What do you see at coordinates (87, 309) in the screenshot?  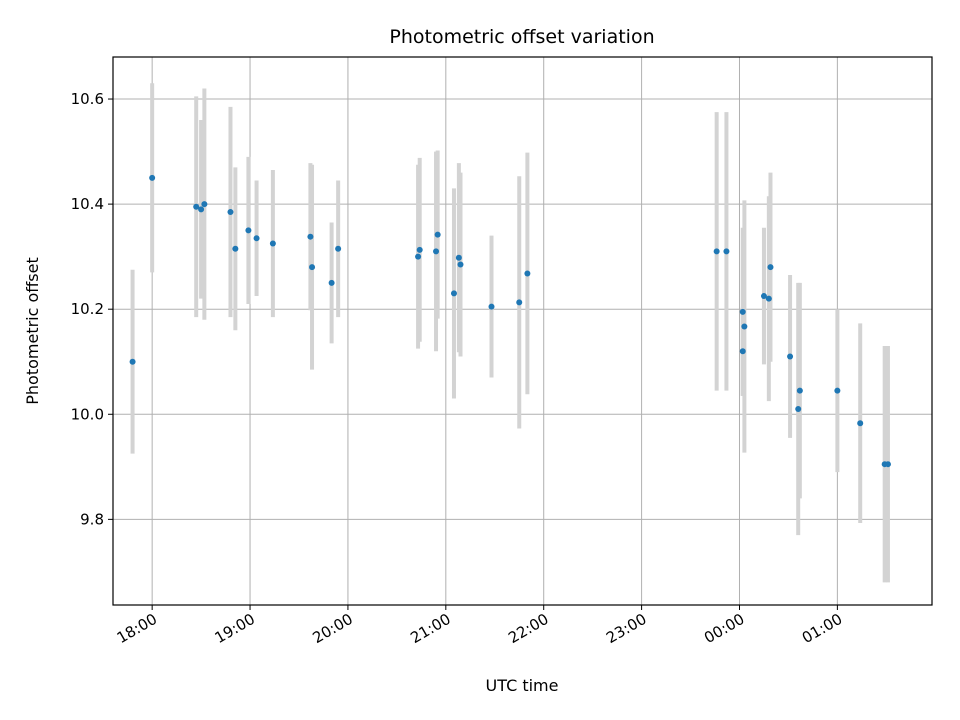 I see `y-tick-label: 10.2` at bounding box center [87, 309].